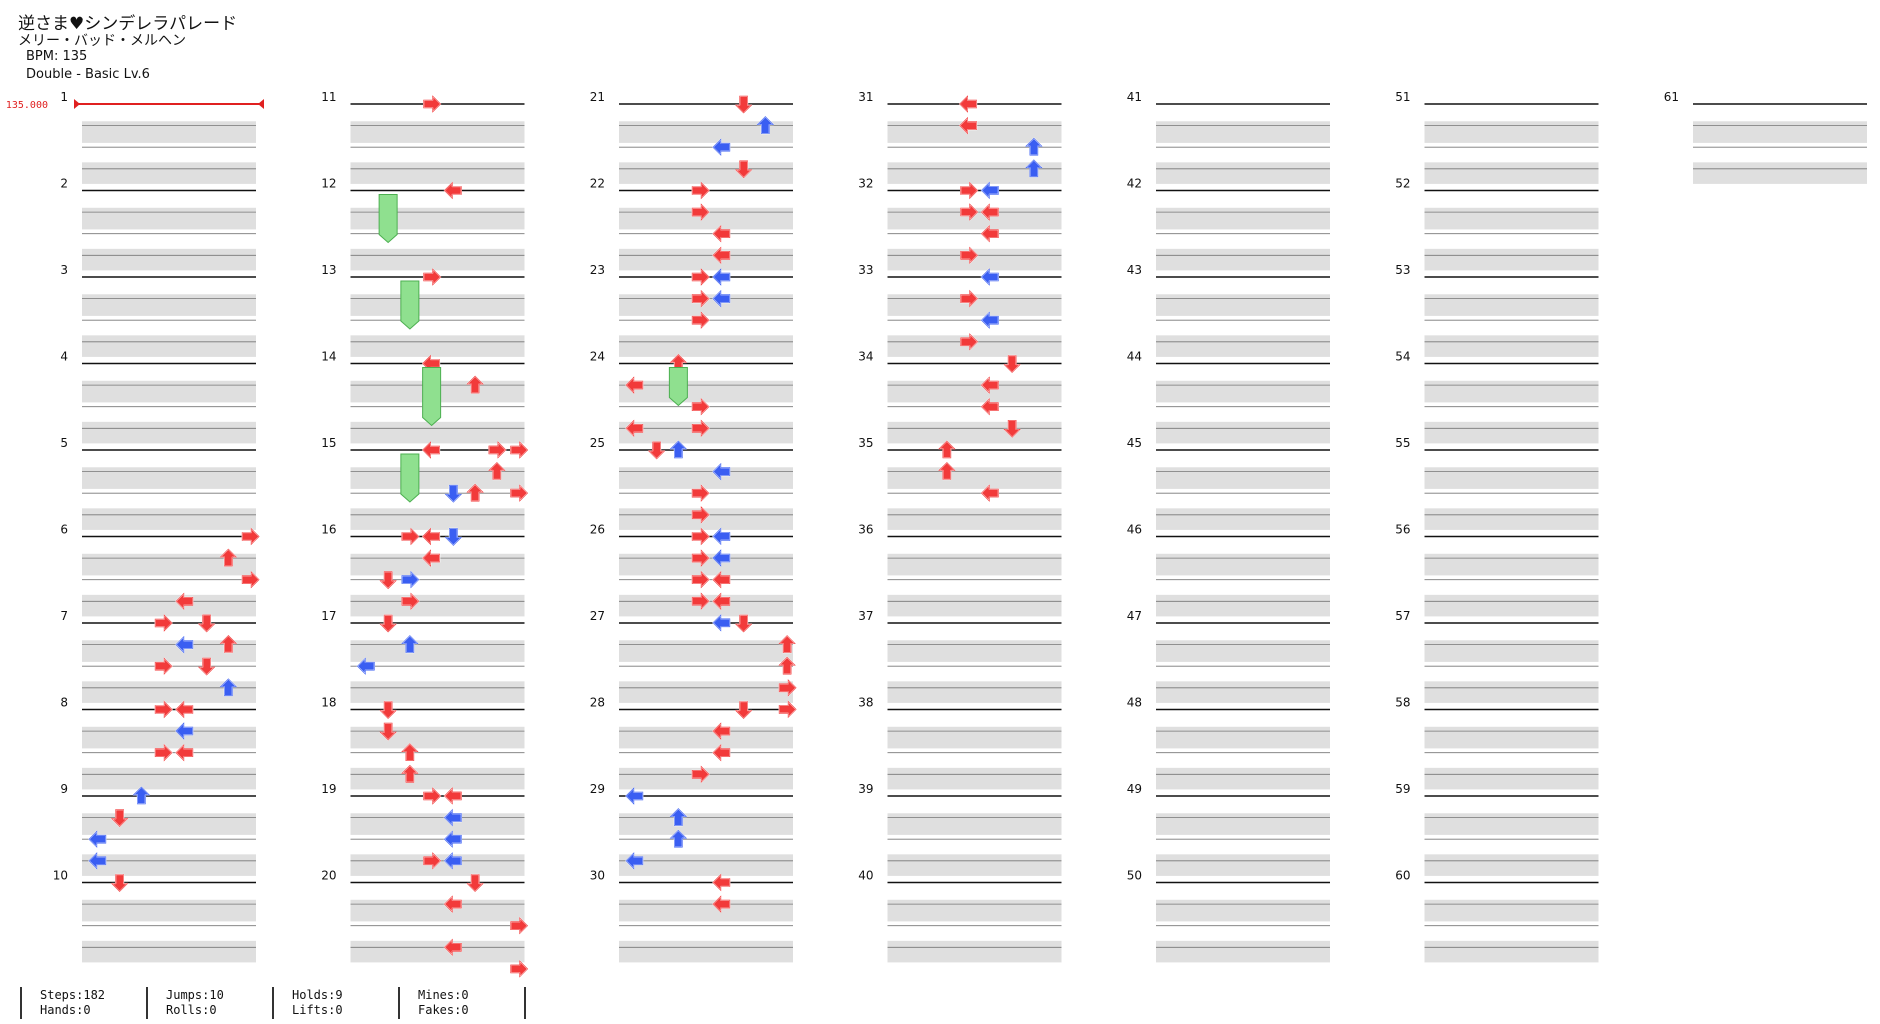 This screenshot has height=1024, width=1880. I want to click on measure-36: 36, so click(960, 570).